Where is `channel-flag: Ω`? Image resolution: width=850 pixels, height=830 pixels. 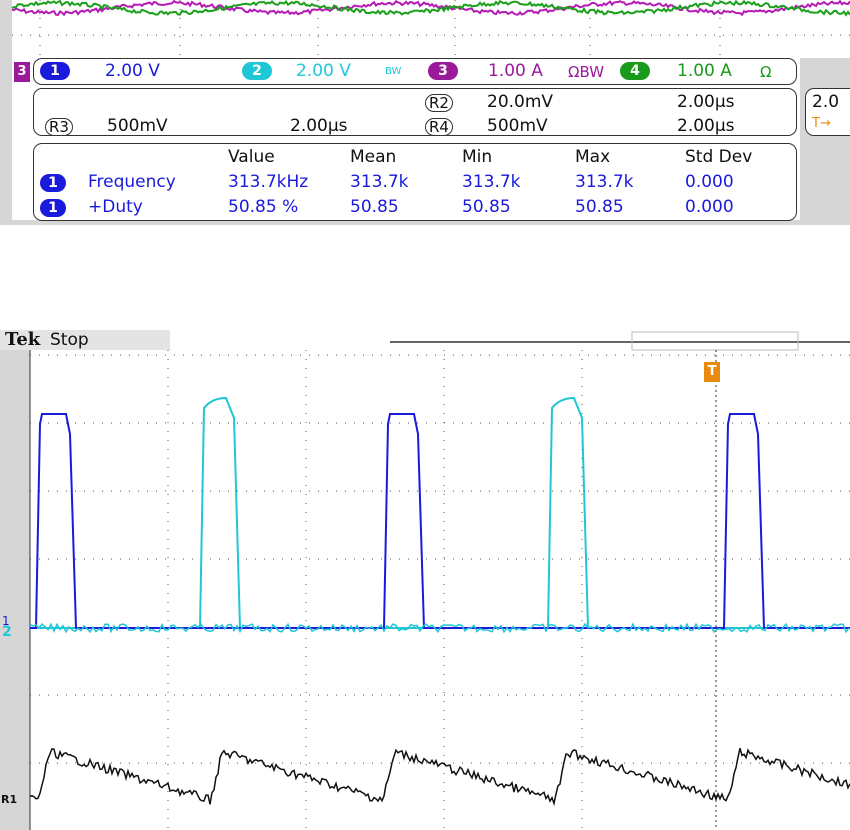 channel-flag: Ω is located at coordinates (766, 72).